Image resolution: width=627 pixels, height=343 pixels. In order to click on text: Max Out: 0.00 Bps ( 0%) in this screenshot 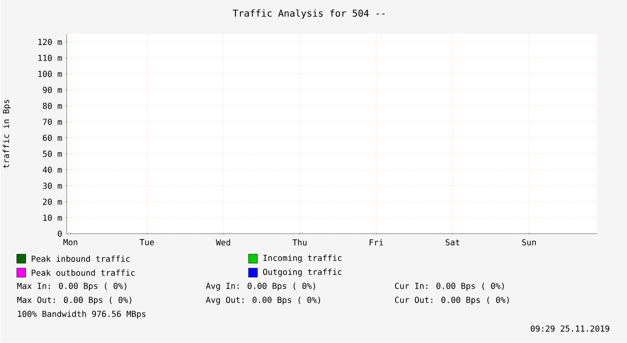, I will do `click(74, 300)`.